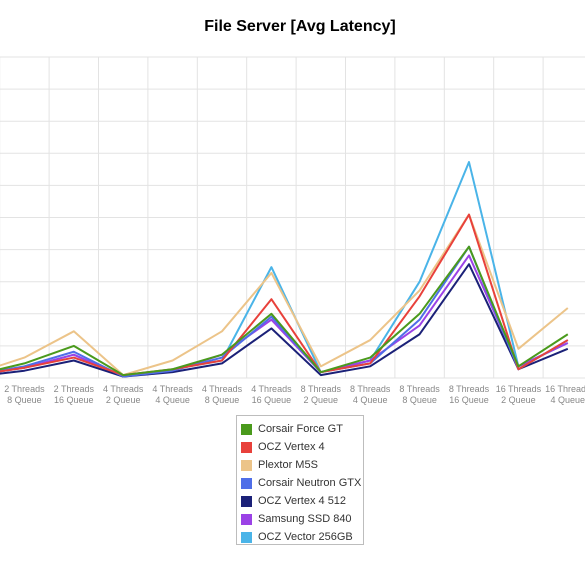 This screenshot has height=569, width=585. I want to click on legend-item: Corsair Neutron GTX, so click(302, 483).